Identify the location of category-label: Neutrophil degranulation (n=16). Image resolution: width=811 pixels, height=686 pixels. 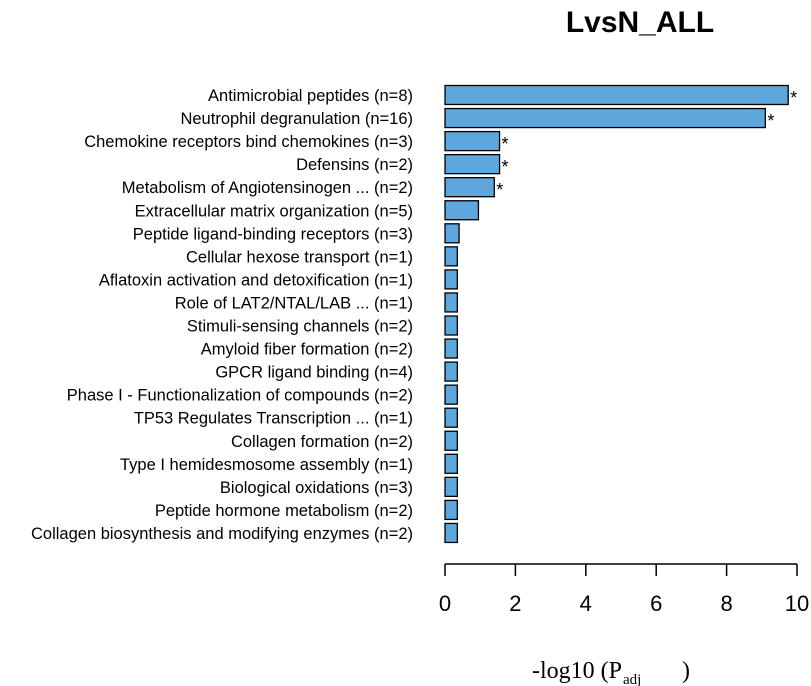
(296, 119).